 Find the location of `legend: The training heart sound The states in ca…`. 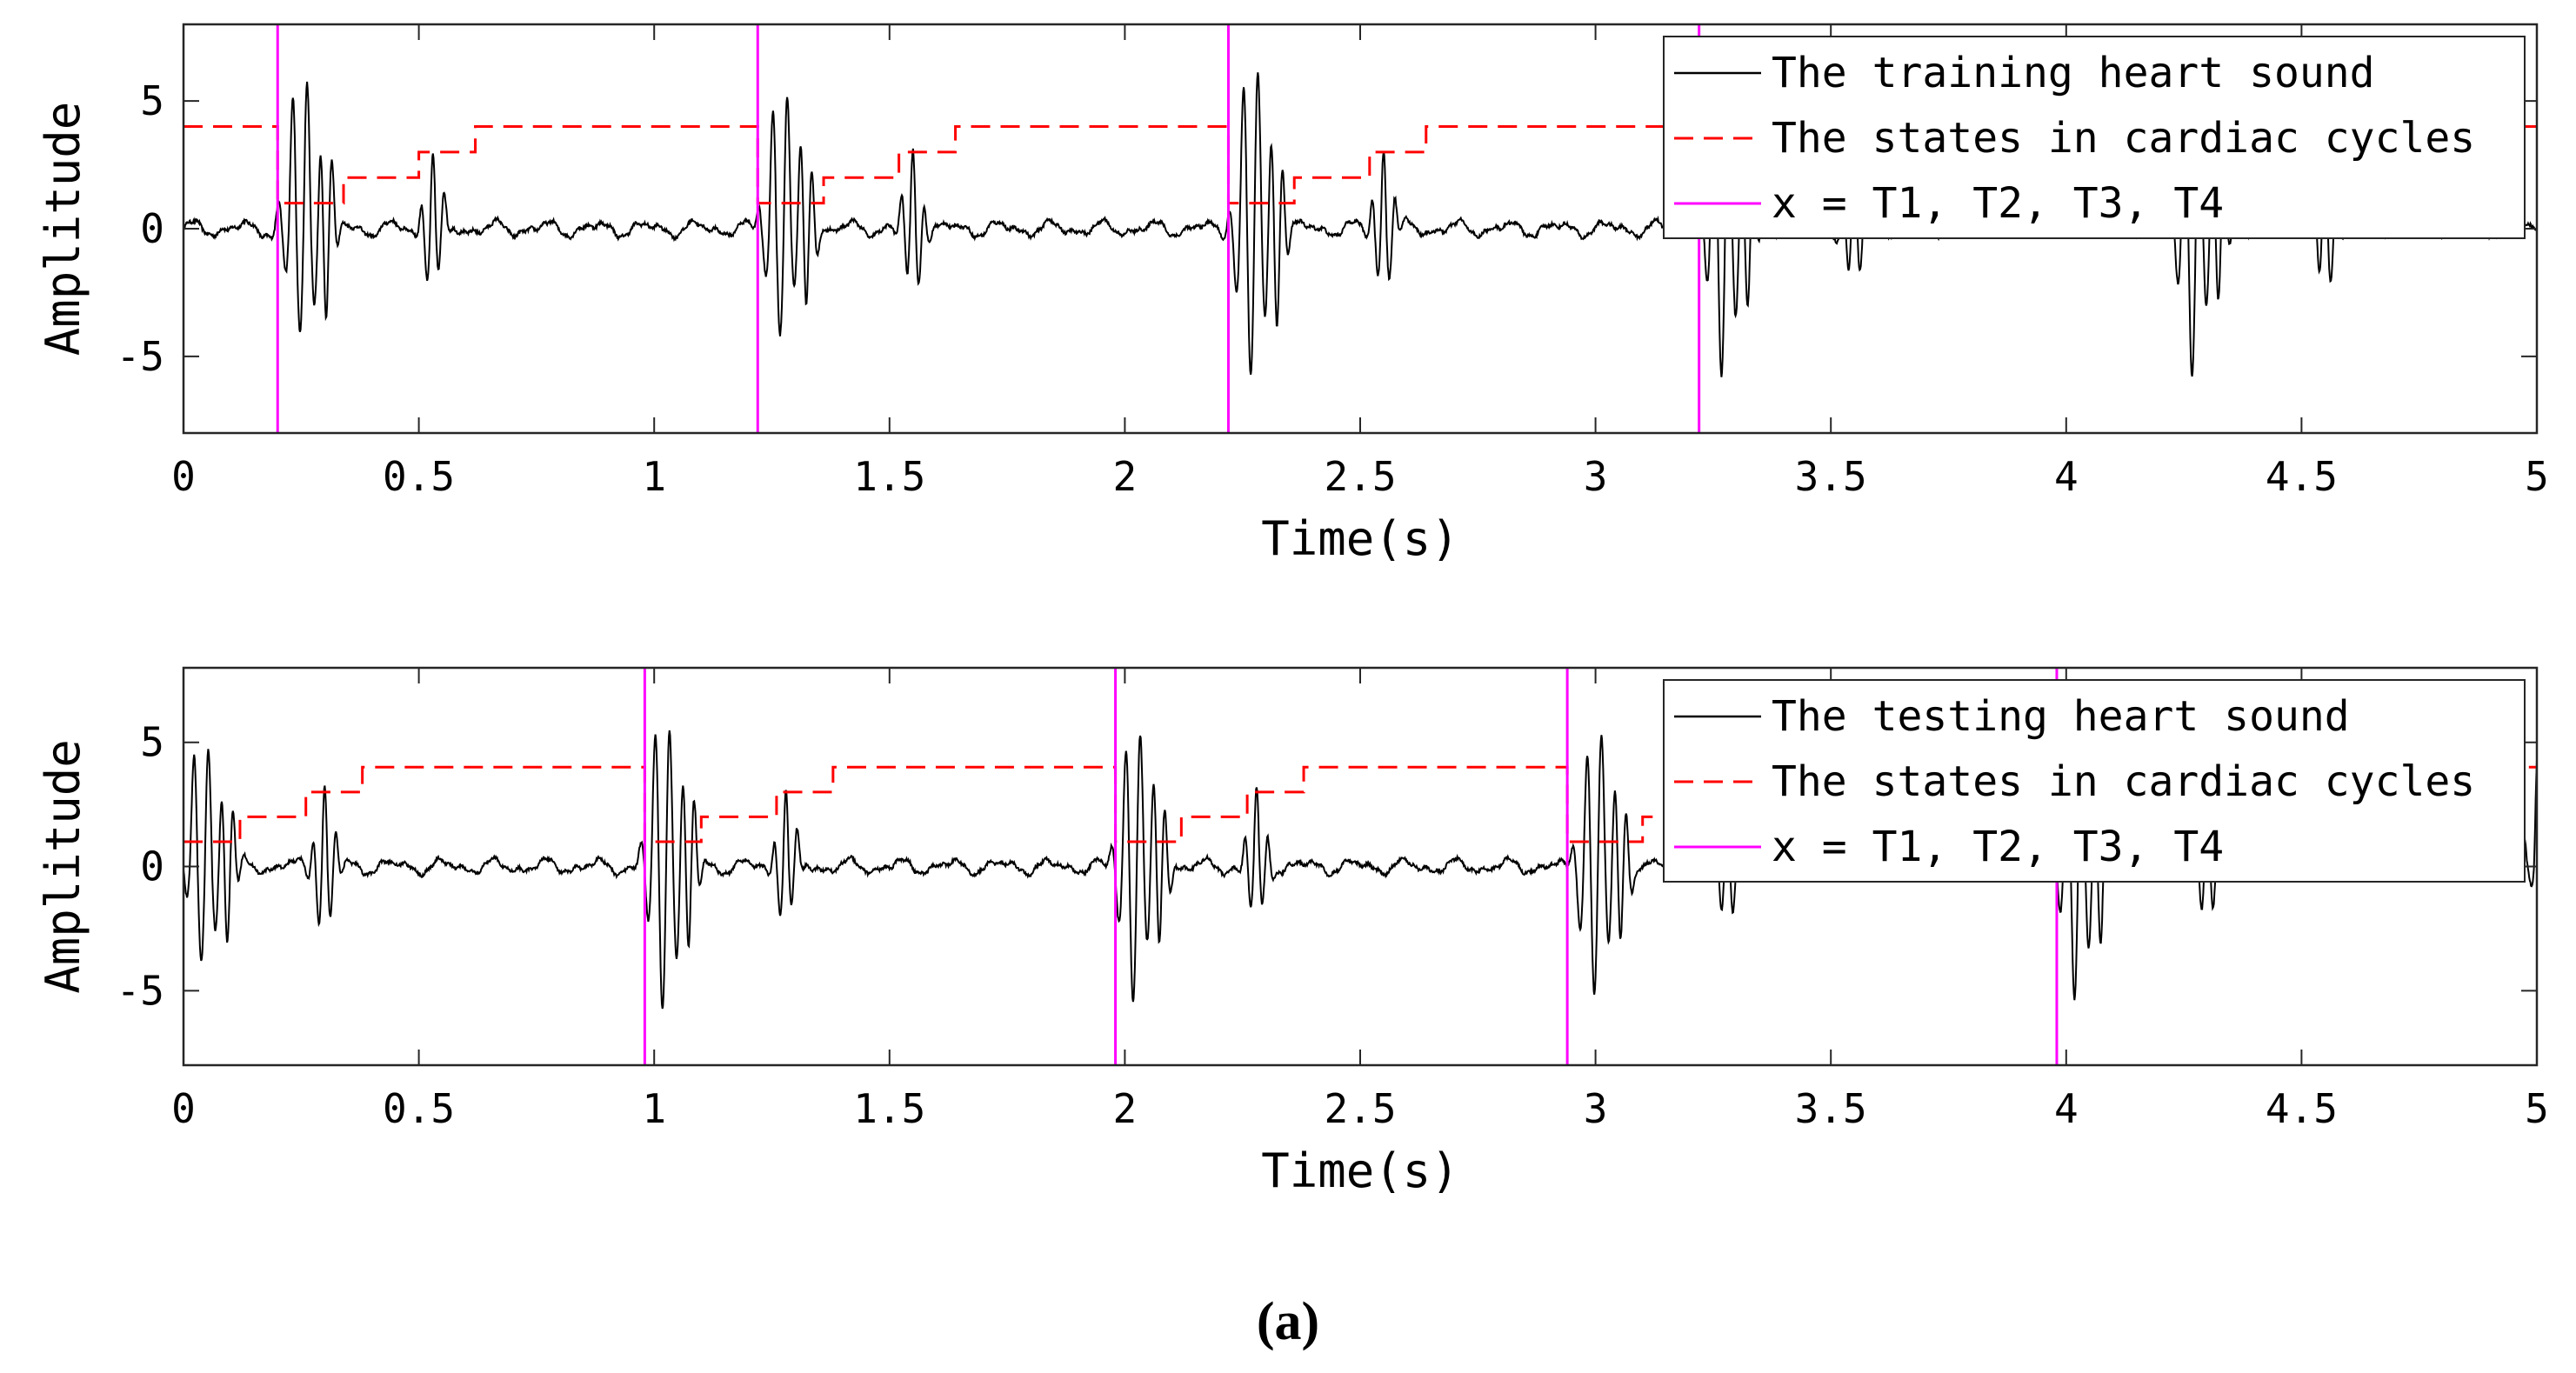

legend: The training heart sound The states in ca… is located at coordinates (2094, 137).